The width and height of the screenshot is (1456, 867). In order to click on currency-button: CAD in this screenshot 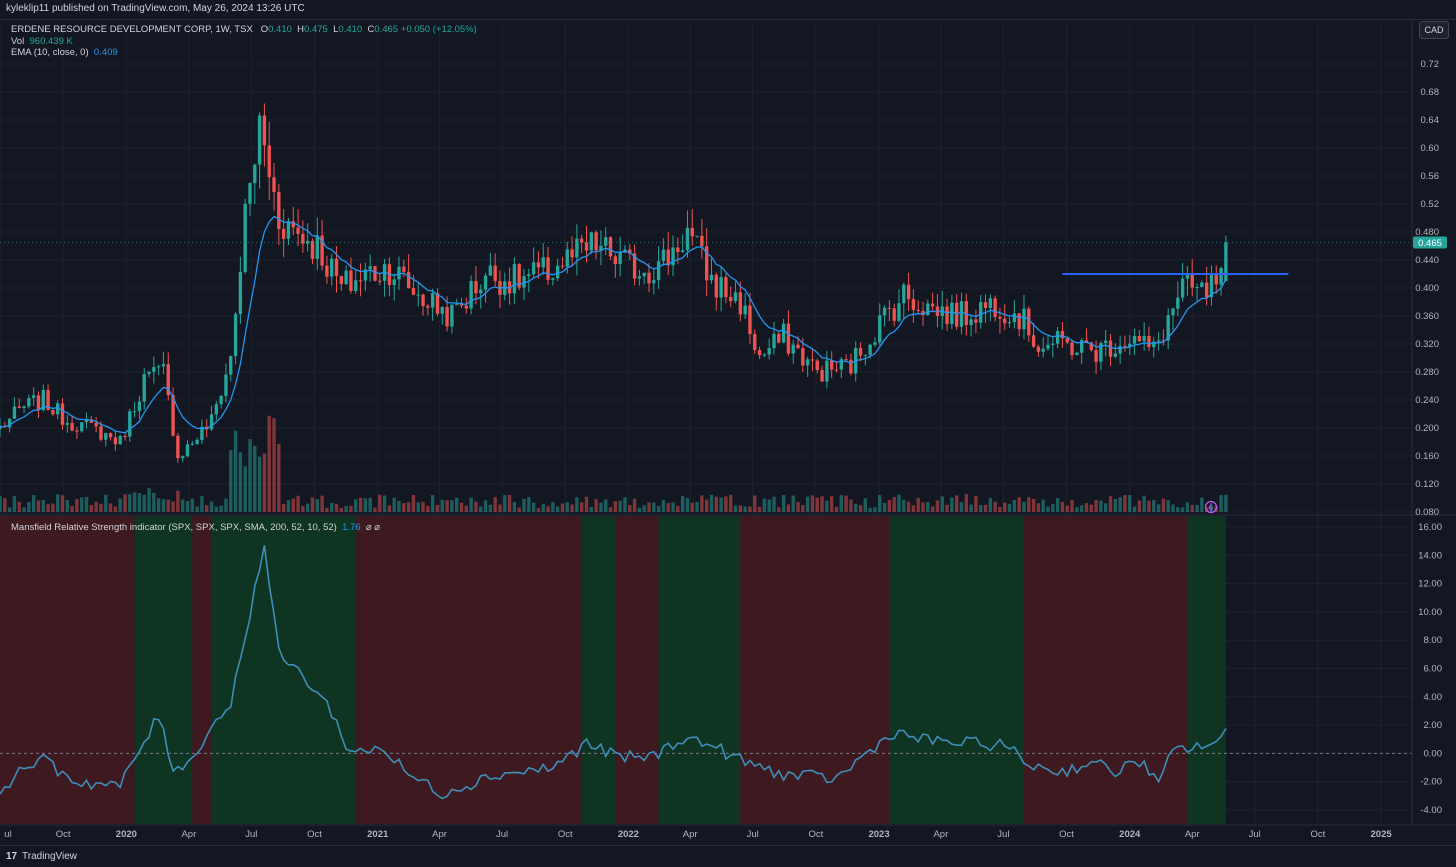, I will do `click(1434, 30)`.